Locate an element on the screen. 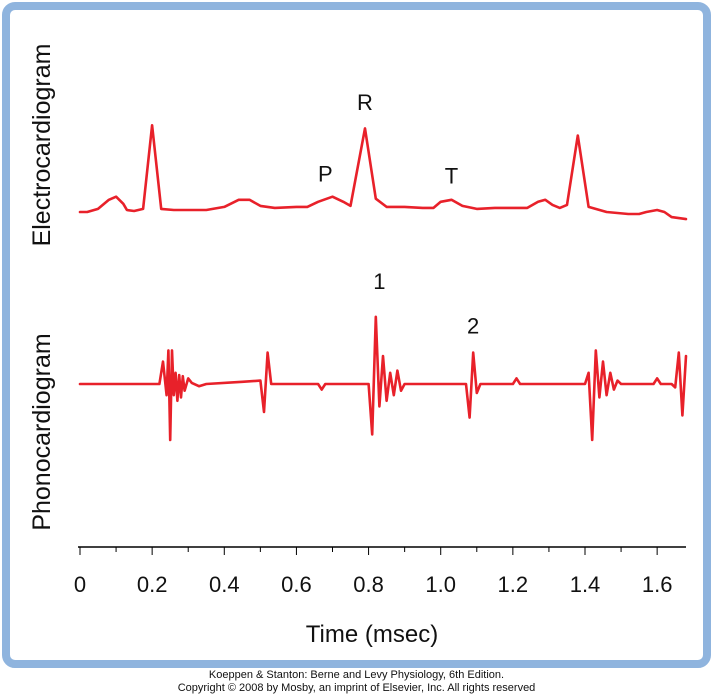 The height and width of the screenshot is (700, 713). annotation-label: P is located at coordinates (325, 173).